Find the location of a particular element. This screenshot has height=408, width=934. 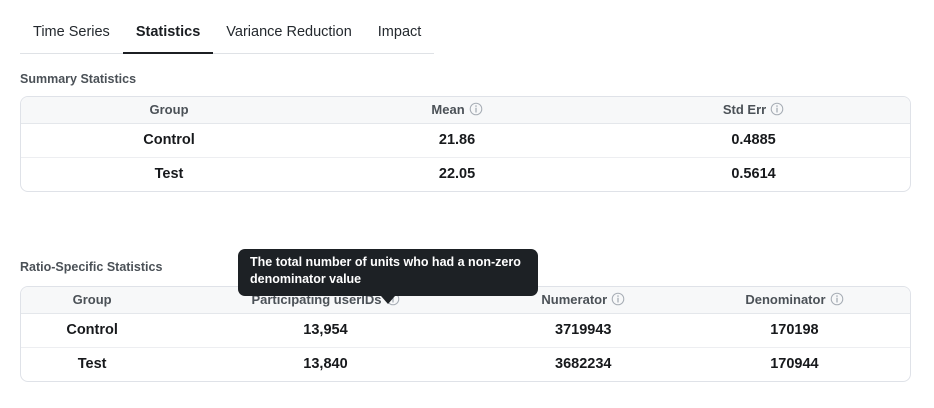

denominator-info-icon is located at coordinates (837, 299).